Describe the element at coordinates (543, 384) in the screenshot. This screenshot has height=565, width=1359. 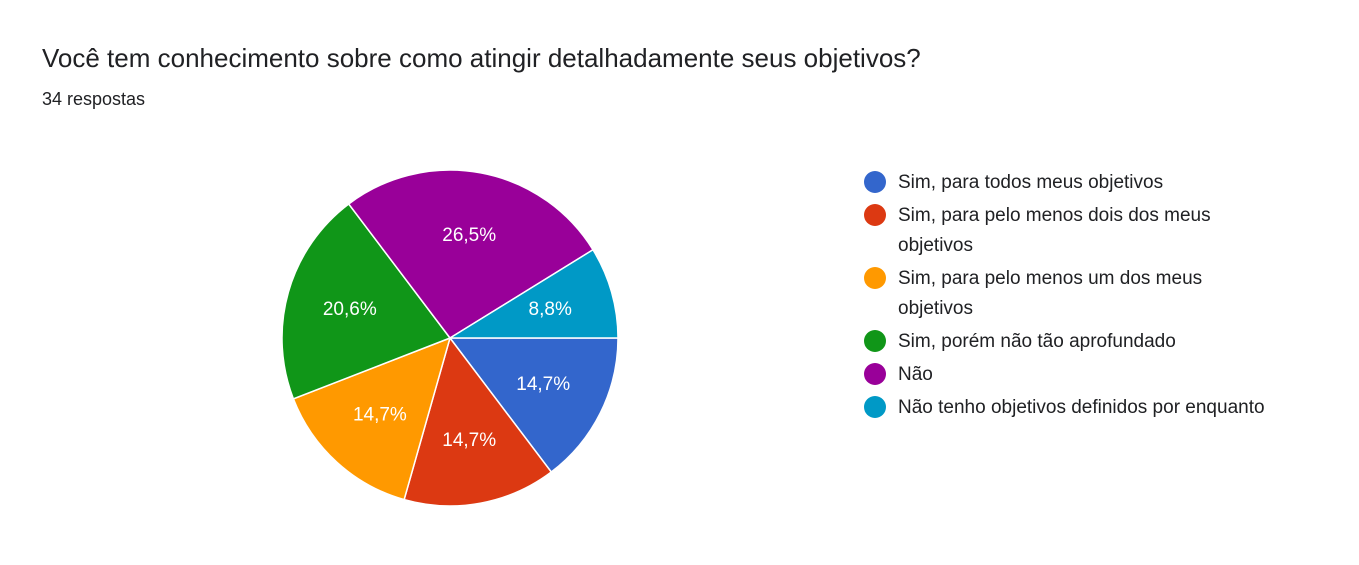
I see `pie-slice-label-1: 14,7%` at that location.